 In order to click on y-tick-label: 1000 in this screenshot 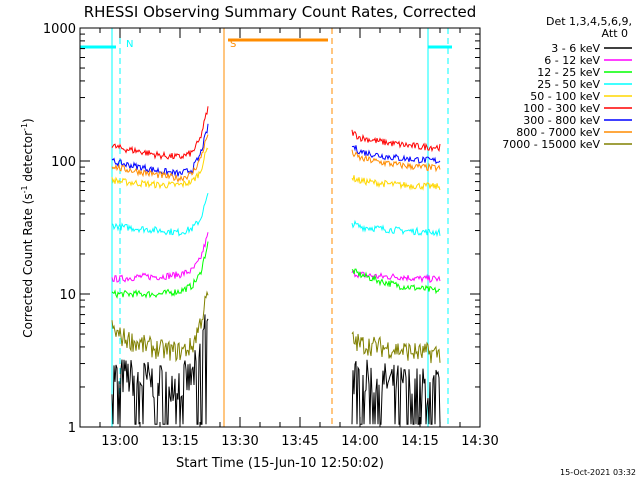, I will do `click(59, 29)`.